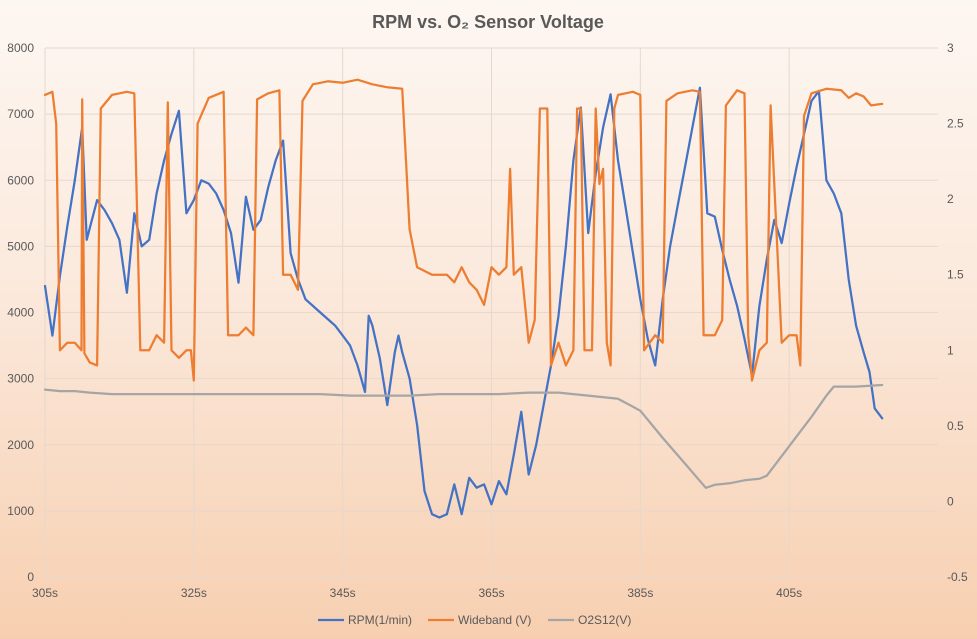 The width and height of the screenshot is (977, 639). What do you see at coordinates (955, 124) in the screenshot?
I see `y-right-tick-label: 2.5` at bounding box center [955, 124].